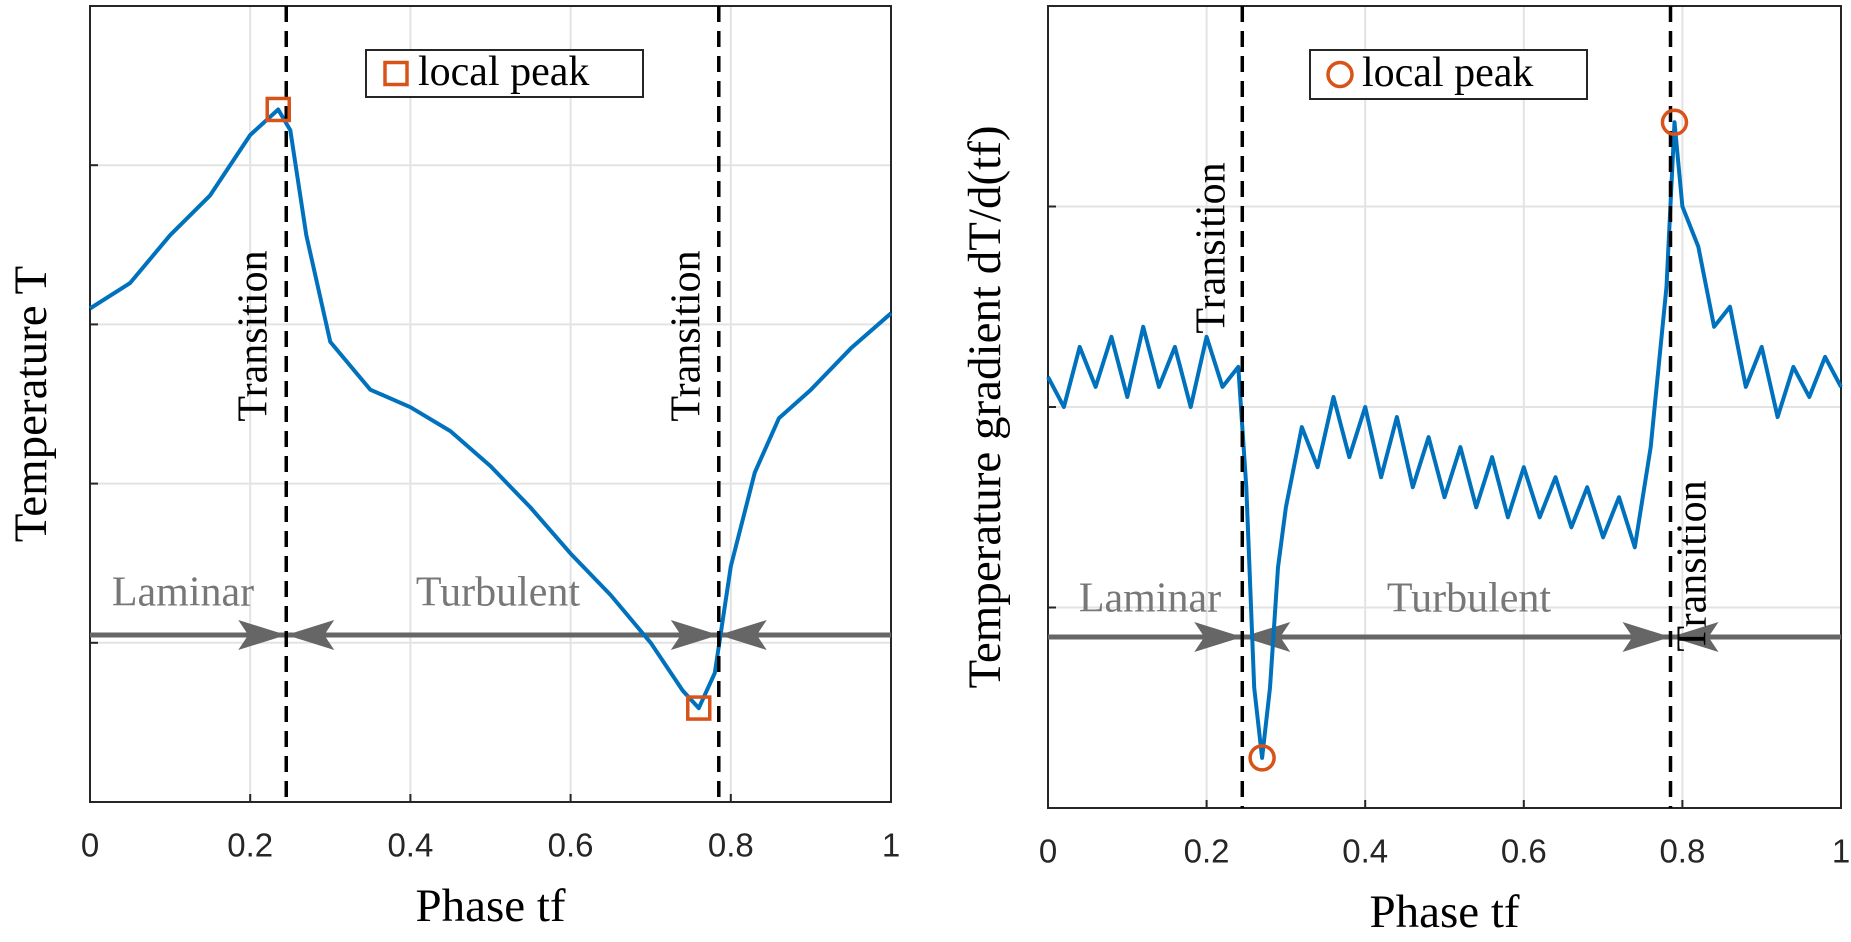 The height and width of the screenshot is (942, 1851). I want to click on y-axis-label: Temperature gradient dT/d(tf), so click(985, 406).